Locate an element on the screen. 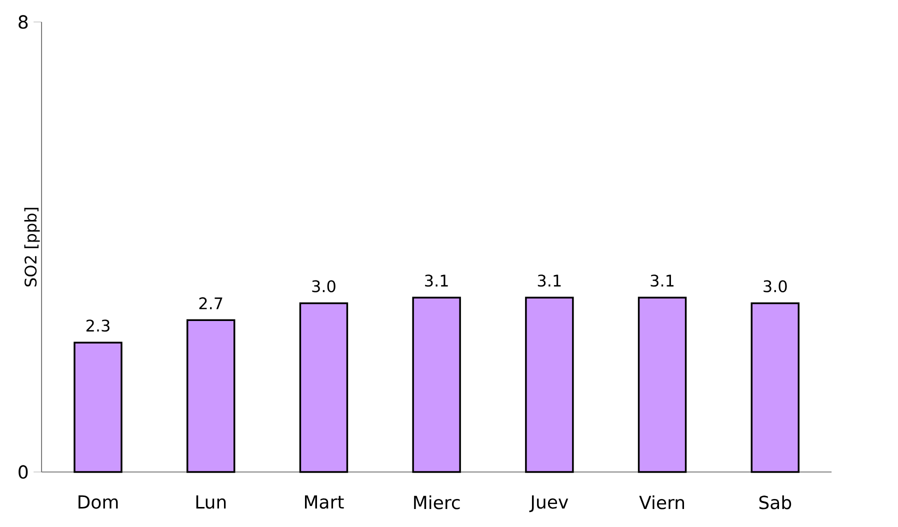 The width and height of the screenshot is (898, 527). data-label: 2.3 is located at coordinates (98, 326).